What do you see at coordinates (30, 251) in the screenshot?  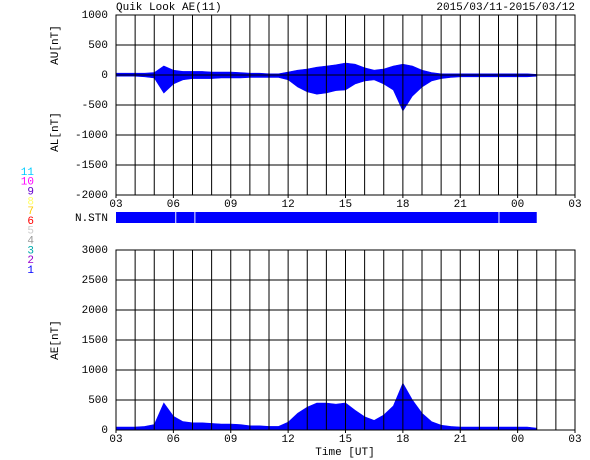 I see `station-number: 3` at bounding box center [30, 251].